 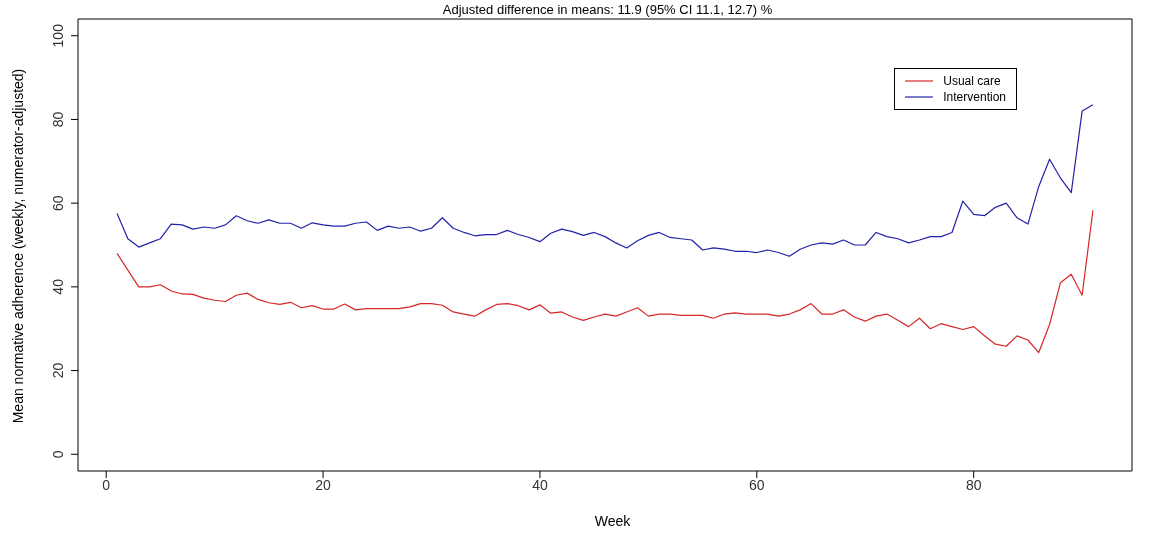 I want to click on x-axis-title: Week, so click(x=612, y=521).